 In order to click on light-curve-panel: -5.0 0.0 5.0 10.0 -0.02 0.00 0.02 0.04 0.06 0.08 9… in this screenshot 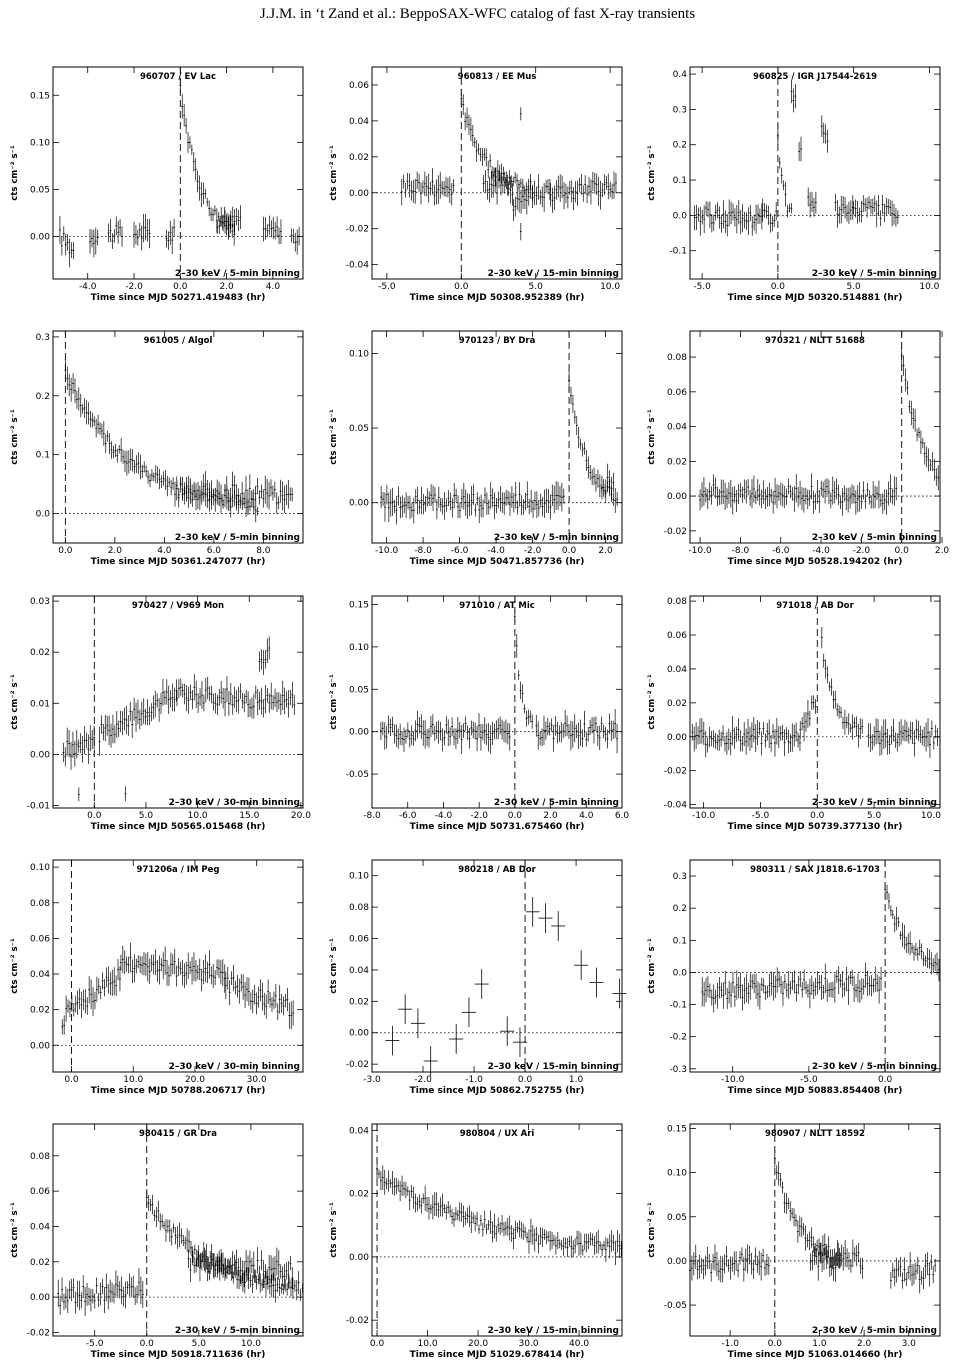, I will do `click(156, 1246)`.